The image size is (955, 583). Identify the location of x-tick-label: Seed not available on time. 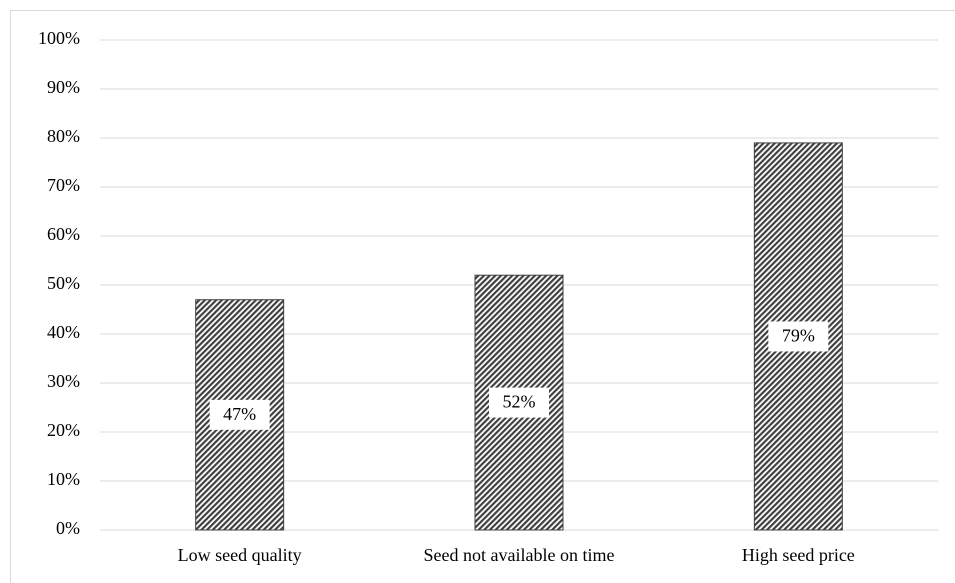
(519, 555).